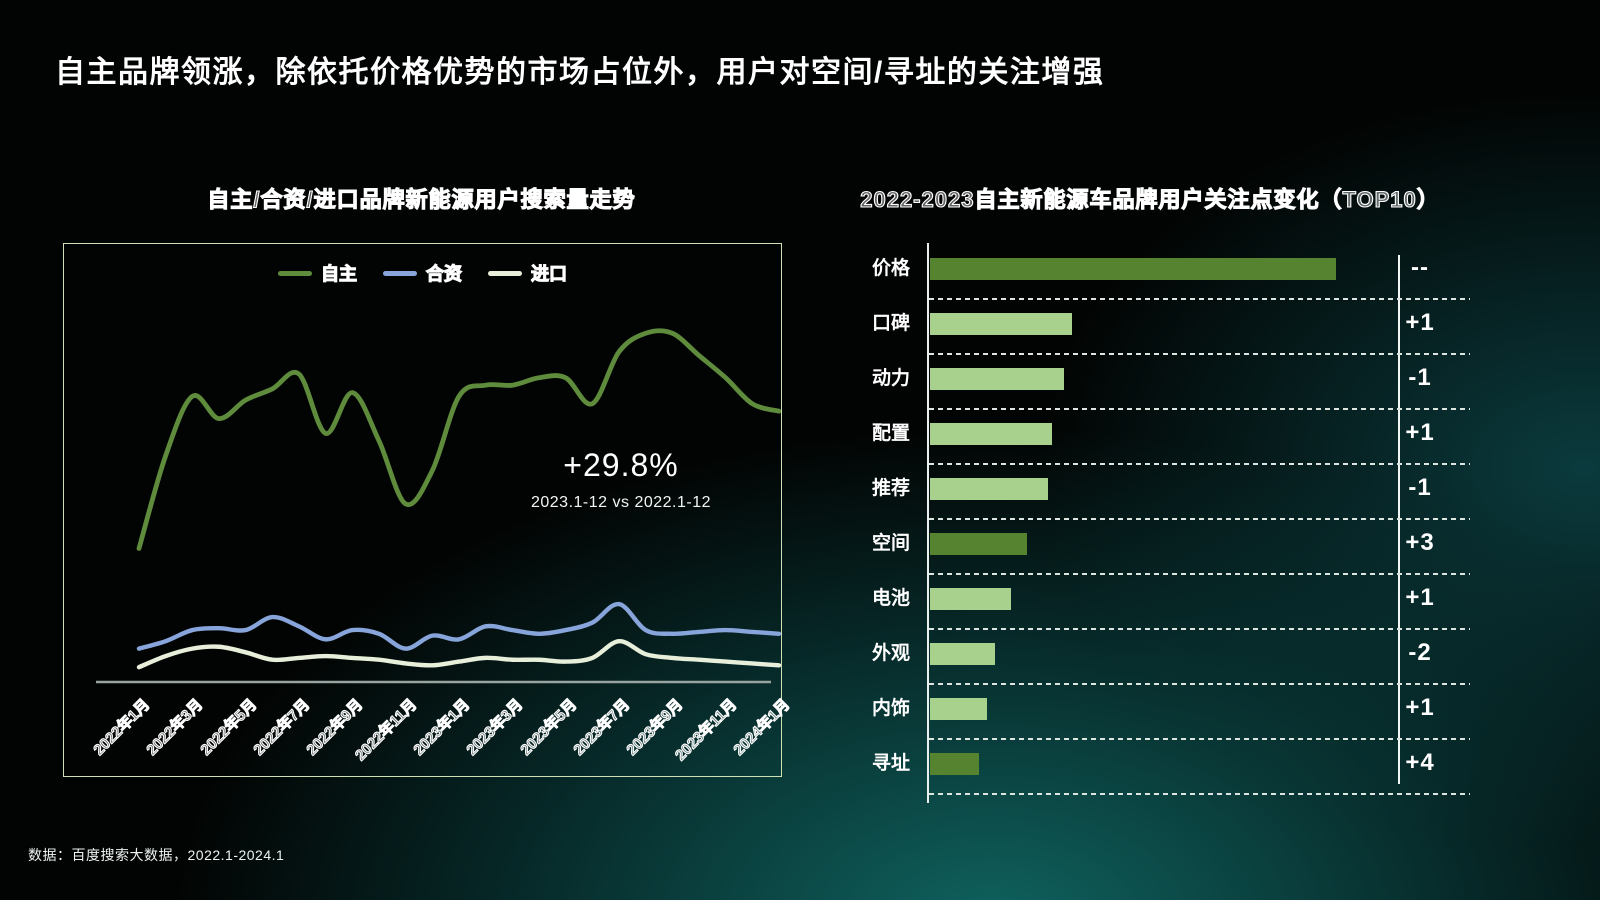 Image resolution: width=1600 pixels, height=900 pixels. I want to click on bar-row-label: 口碑, so click(890, 323).